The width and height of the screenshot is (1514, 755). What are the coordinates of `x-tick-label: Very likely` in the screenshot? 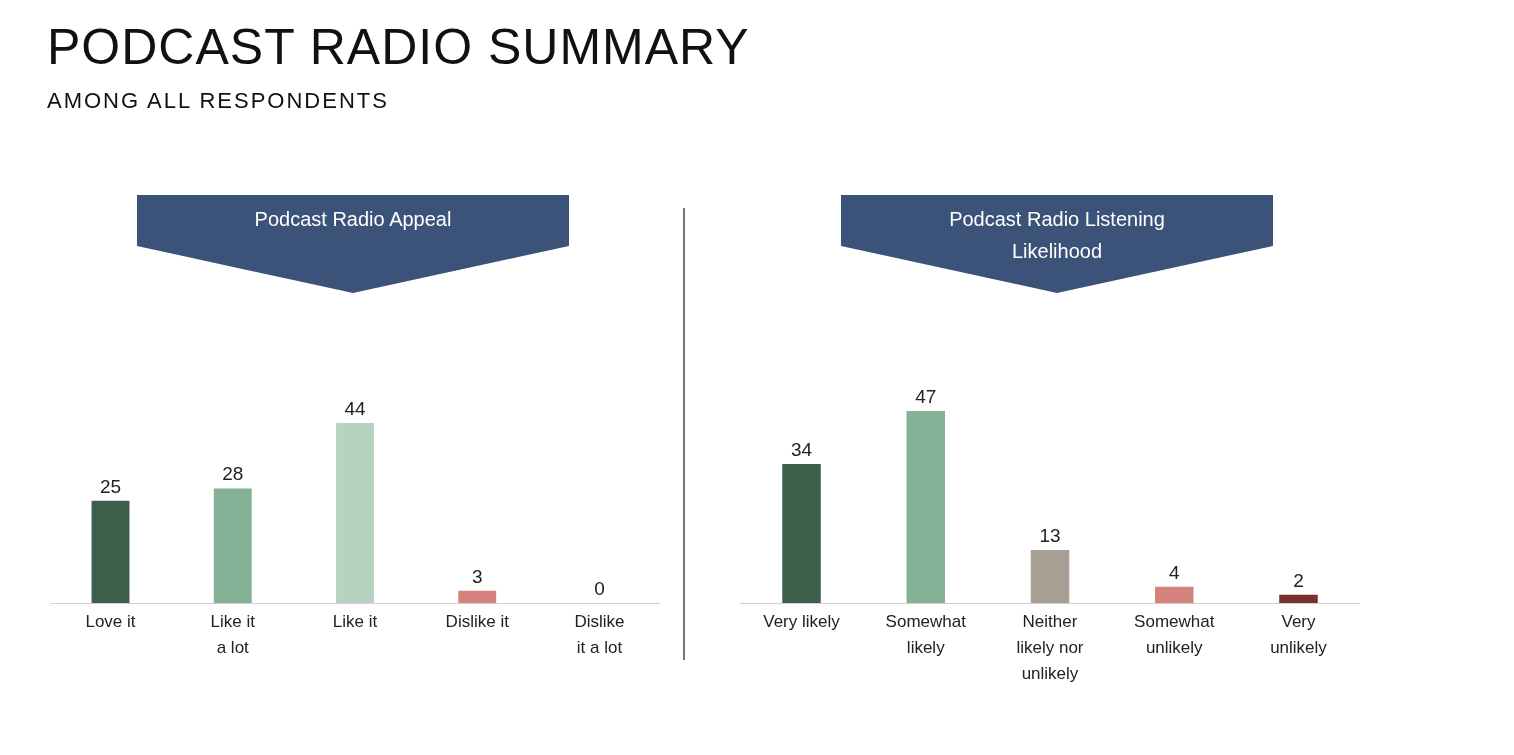 It's located at (802, 621).